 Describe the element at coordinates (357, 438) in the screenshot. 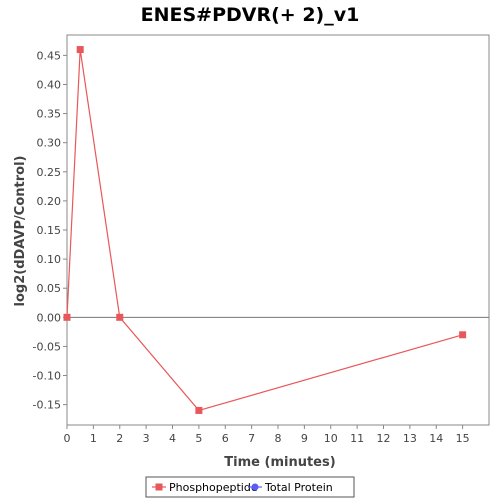

I see `x-tick-label: 11` at that location.